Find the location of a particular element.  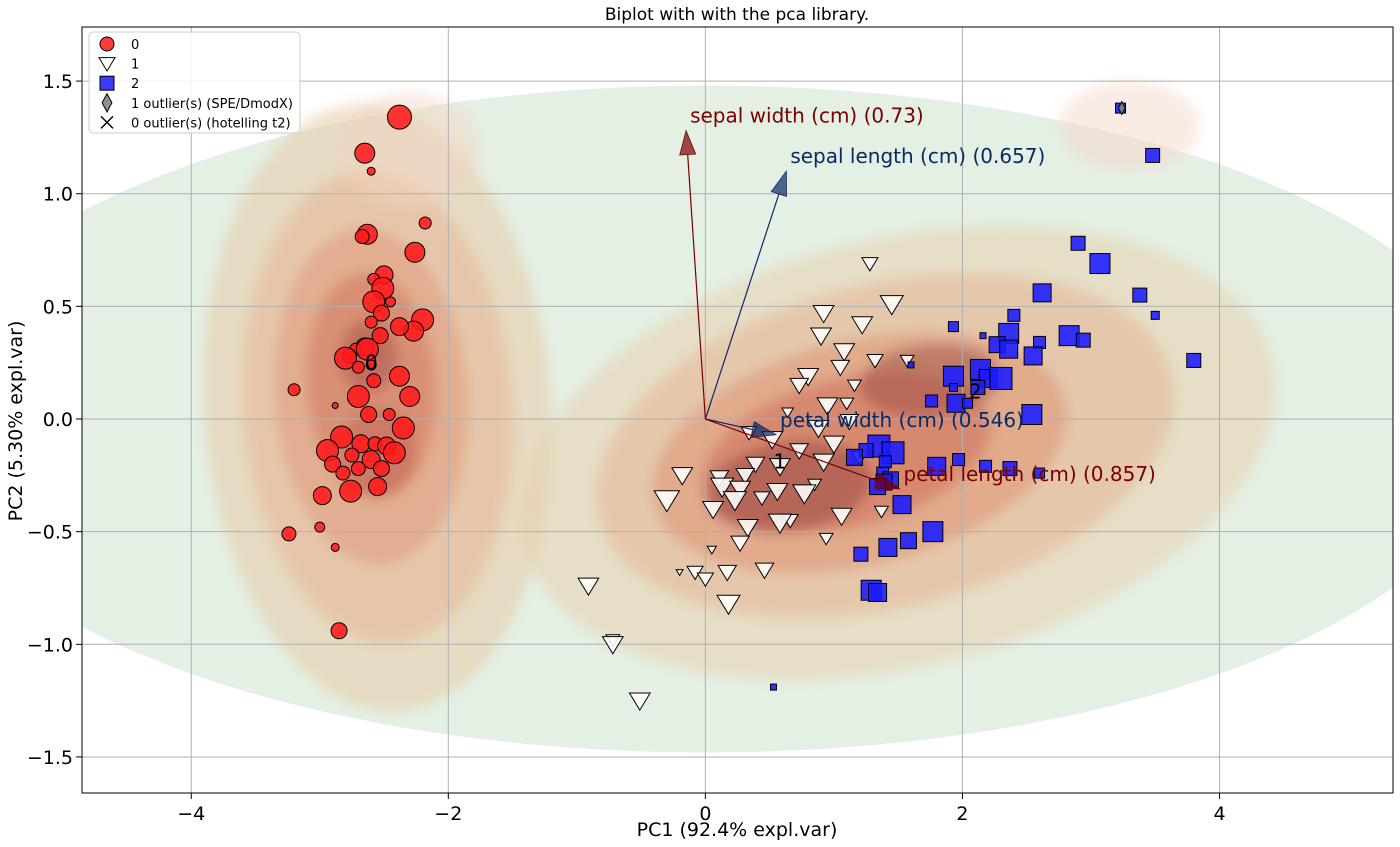

legend-label: 1 is located at coordinates (135, 65).